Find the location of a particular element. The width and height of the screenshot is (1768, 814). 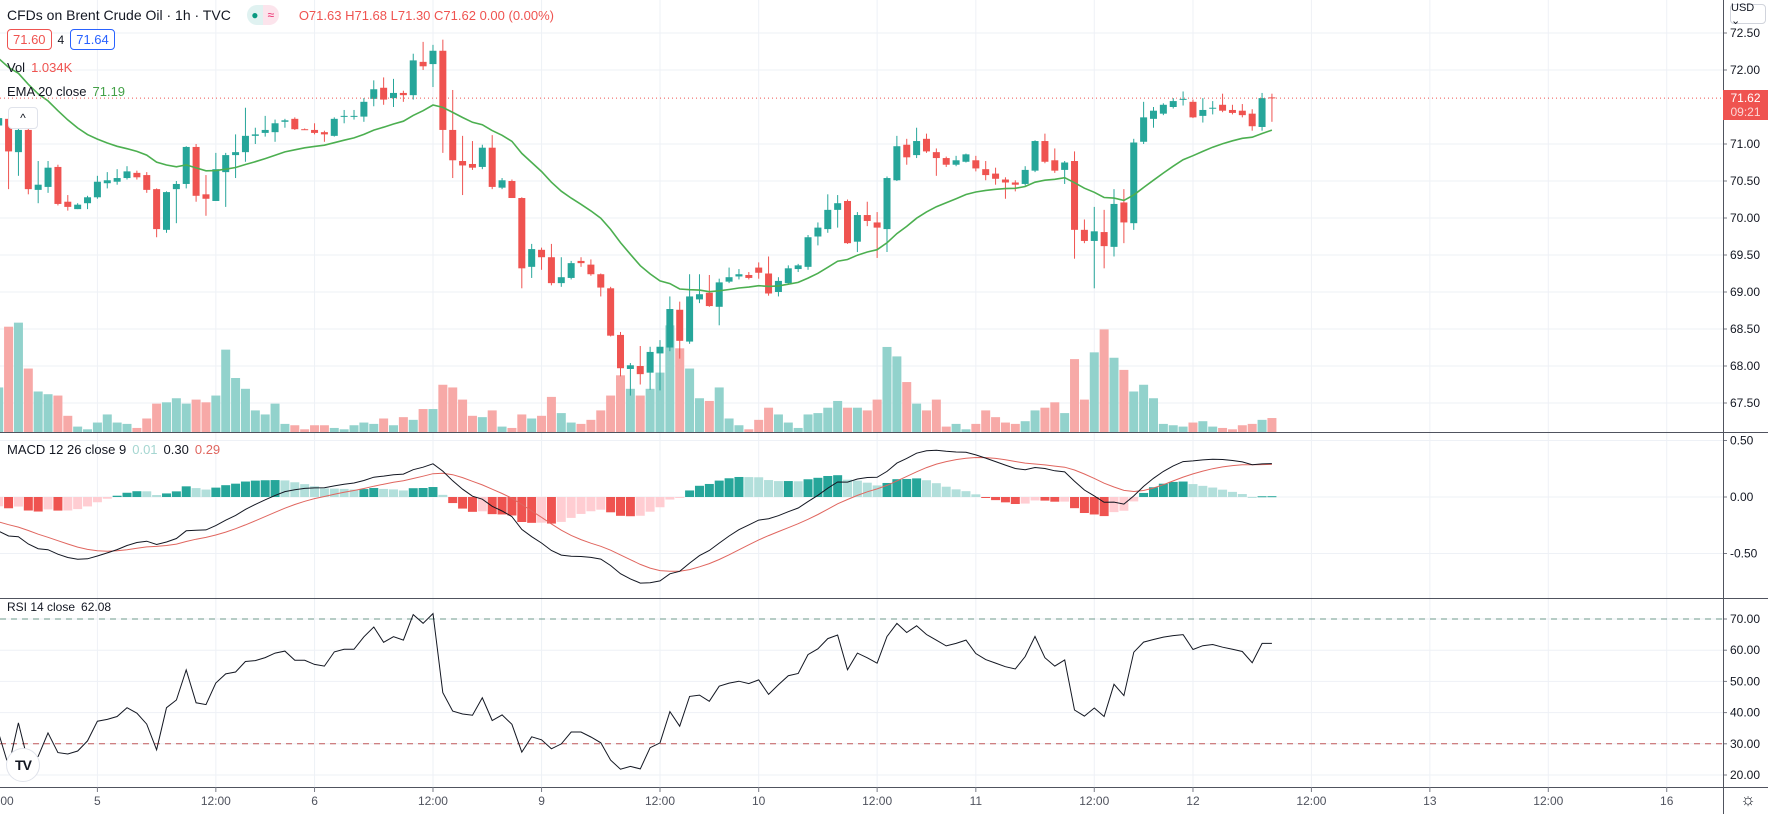

last-price-tag: 71.62 09:21 is located at coordinates (1745, 105).